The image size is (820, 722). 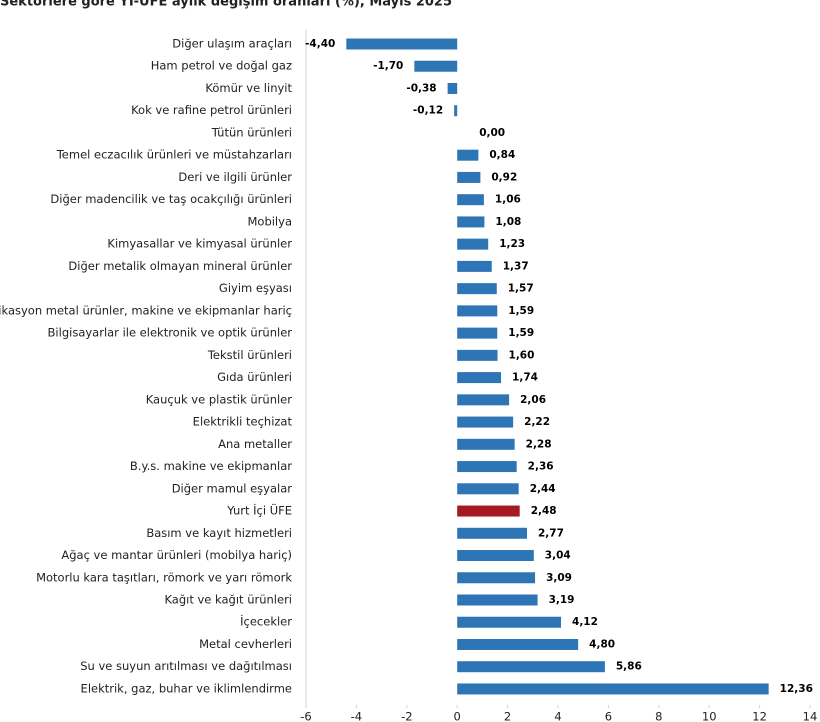 I want to click on y-tick-label: Elektrik, gaz, buhar ve iklimlendirme, so click(x=186, y=688).